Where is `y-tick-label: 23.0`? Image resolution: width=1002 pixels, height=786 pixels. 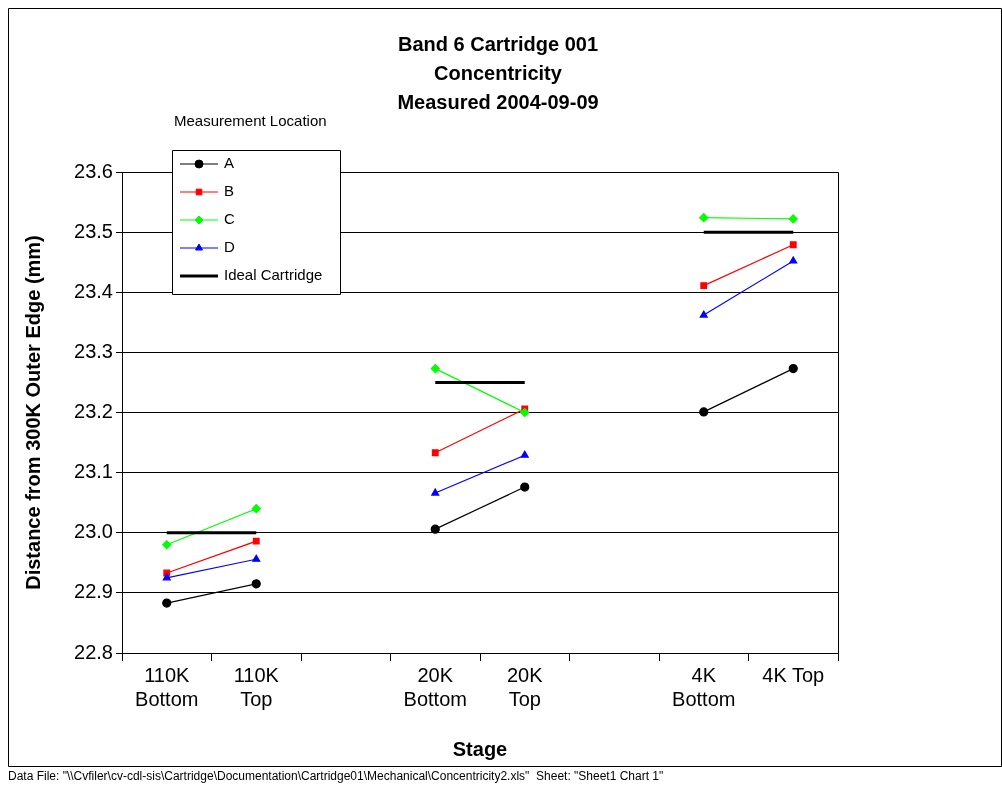
y-tick-label: 23.0 is located at coordinates (93, 531).